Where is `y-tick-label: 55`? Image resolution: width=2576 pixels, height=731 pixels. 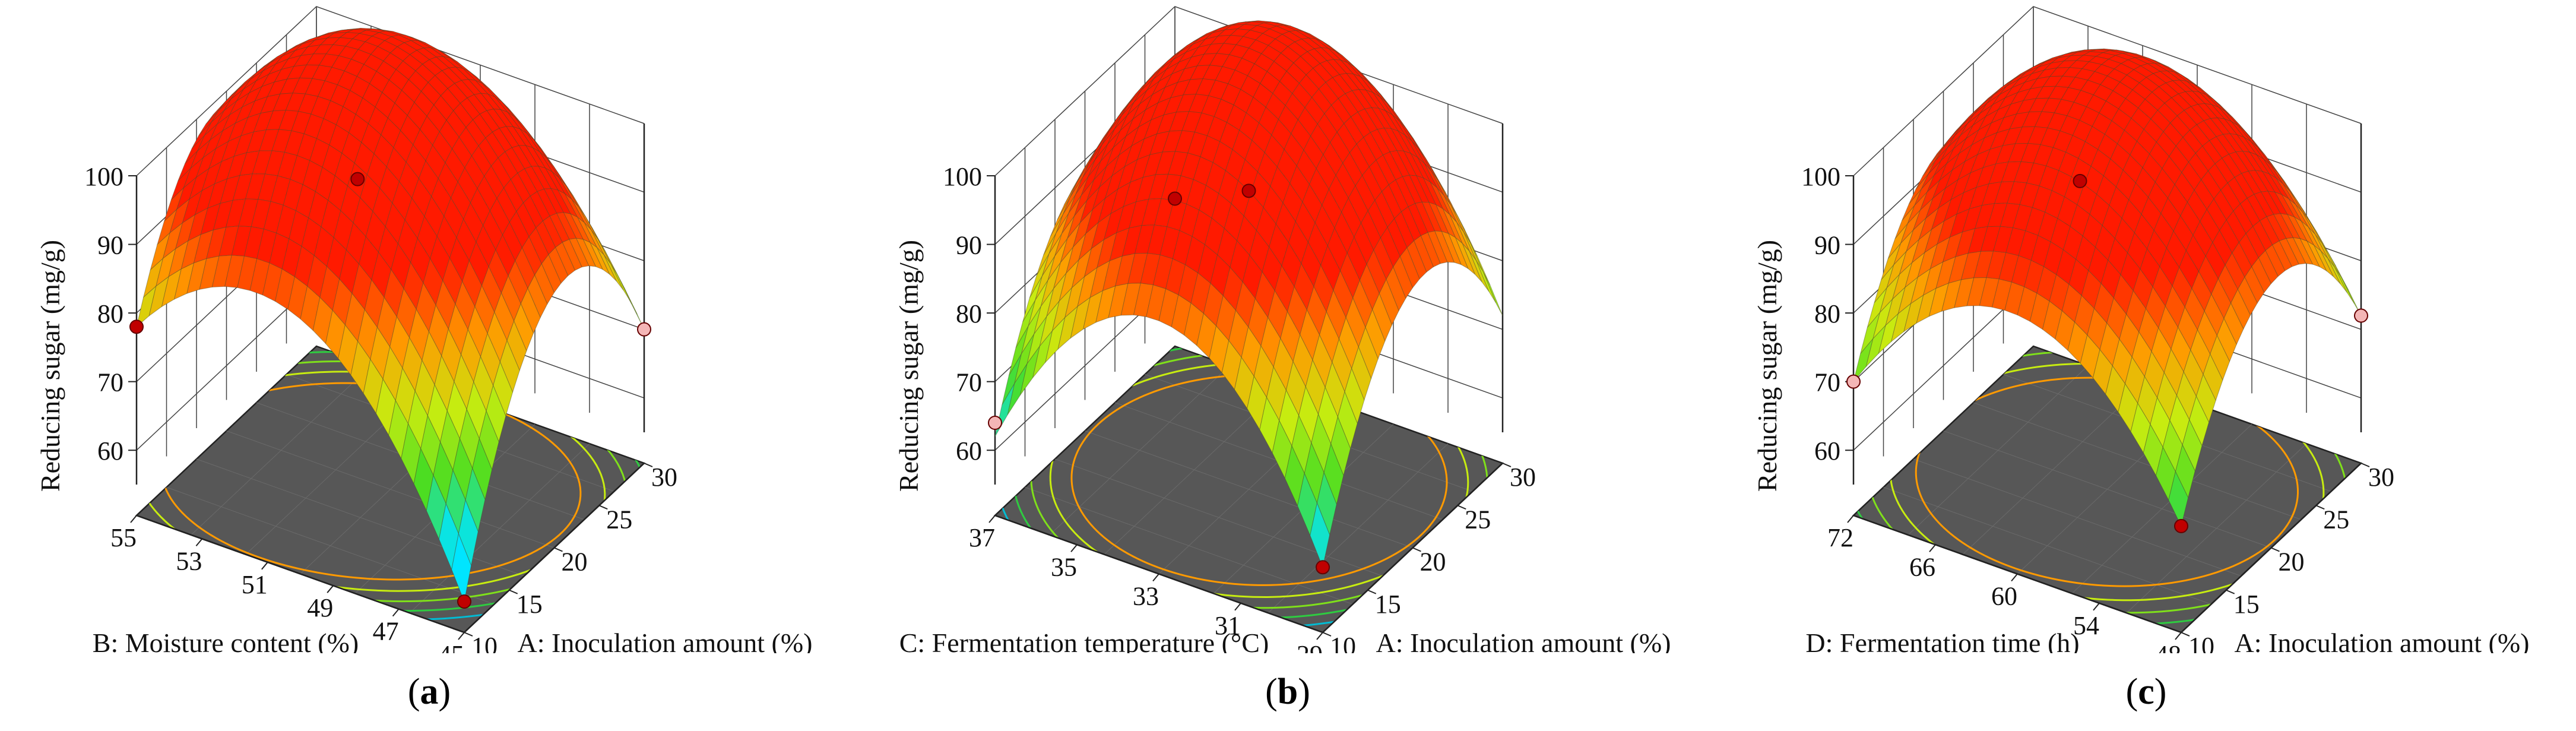
y-tick-label: 55 is located at coordinates (124, 537).